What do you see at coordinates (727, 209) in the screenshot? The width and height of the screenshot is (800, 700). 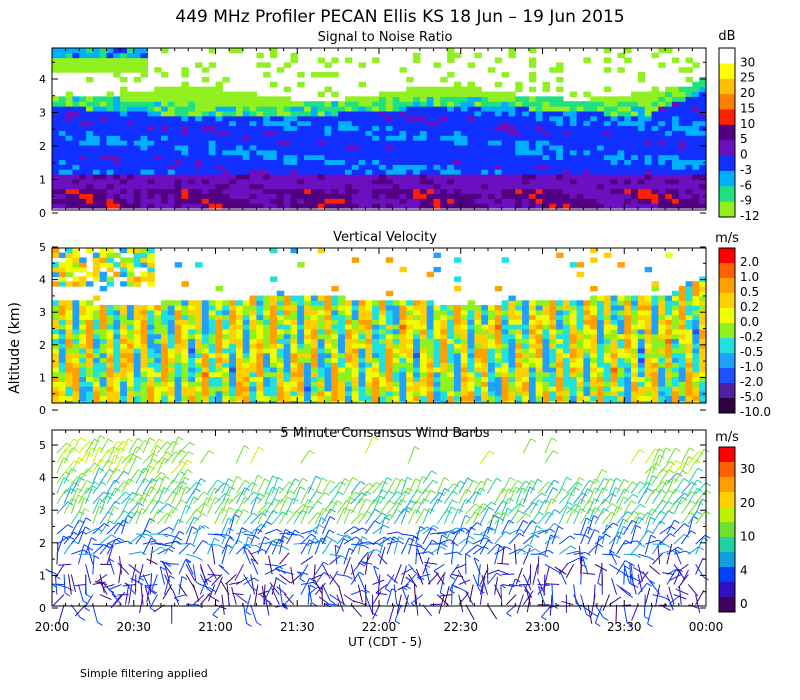 I see `colorbar-swatch` at bounding box center [727, 209].